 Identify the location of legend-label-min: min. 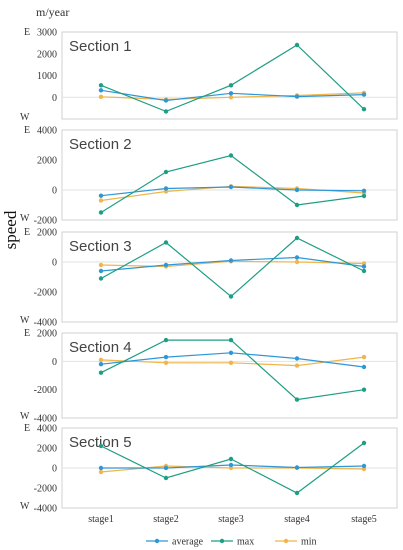
(309, 542).